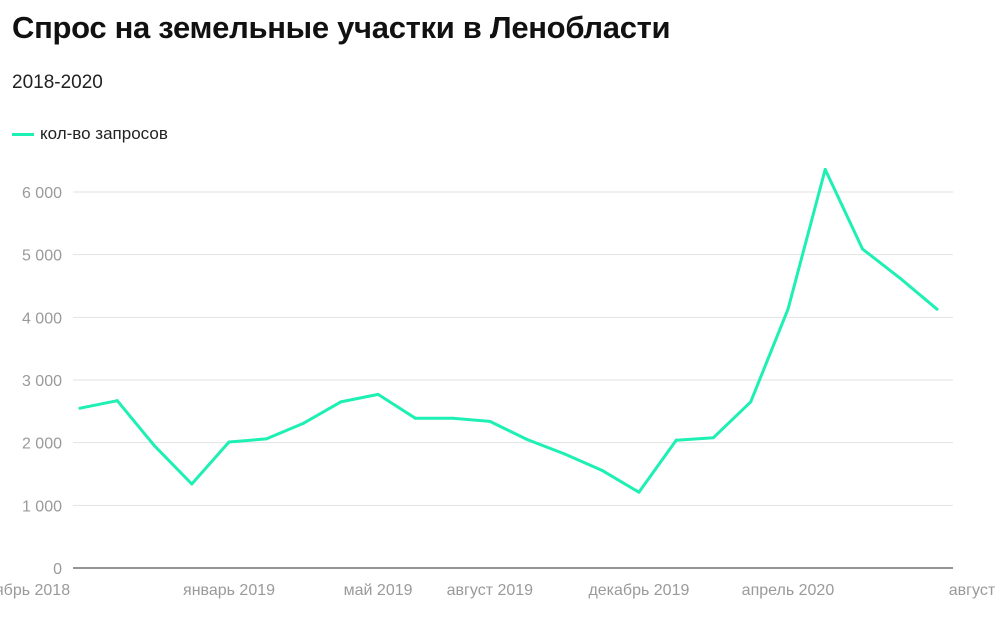 The height and width of the screenshot is (631, 1000). Describe the element at coordinates (229, 590) in the screenshot. I see `x-tick-label: январь 2019` at that location.